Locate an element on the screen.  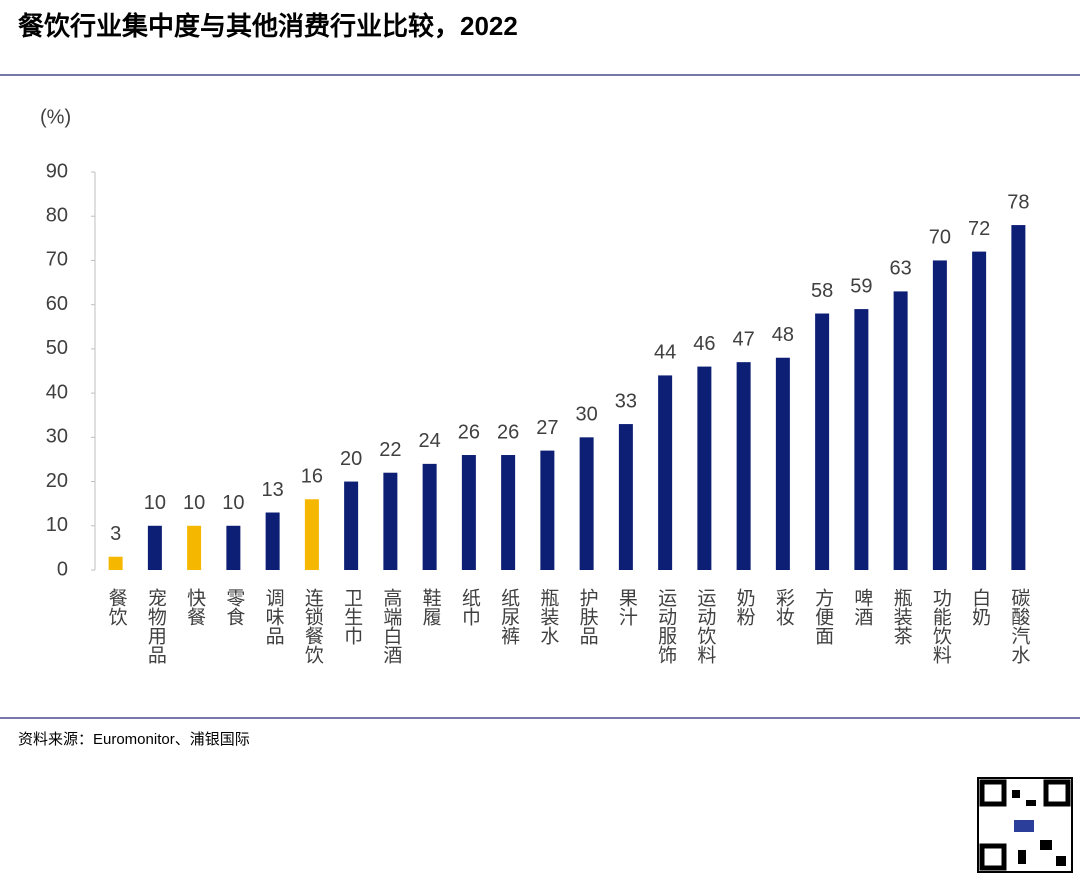
value-label: 13 is located at coordinates (273, 490).